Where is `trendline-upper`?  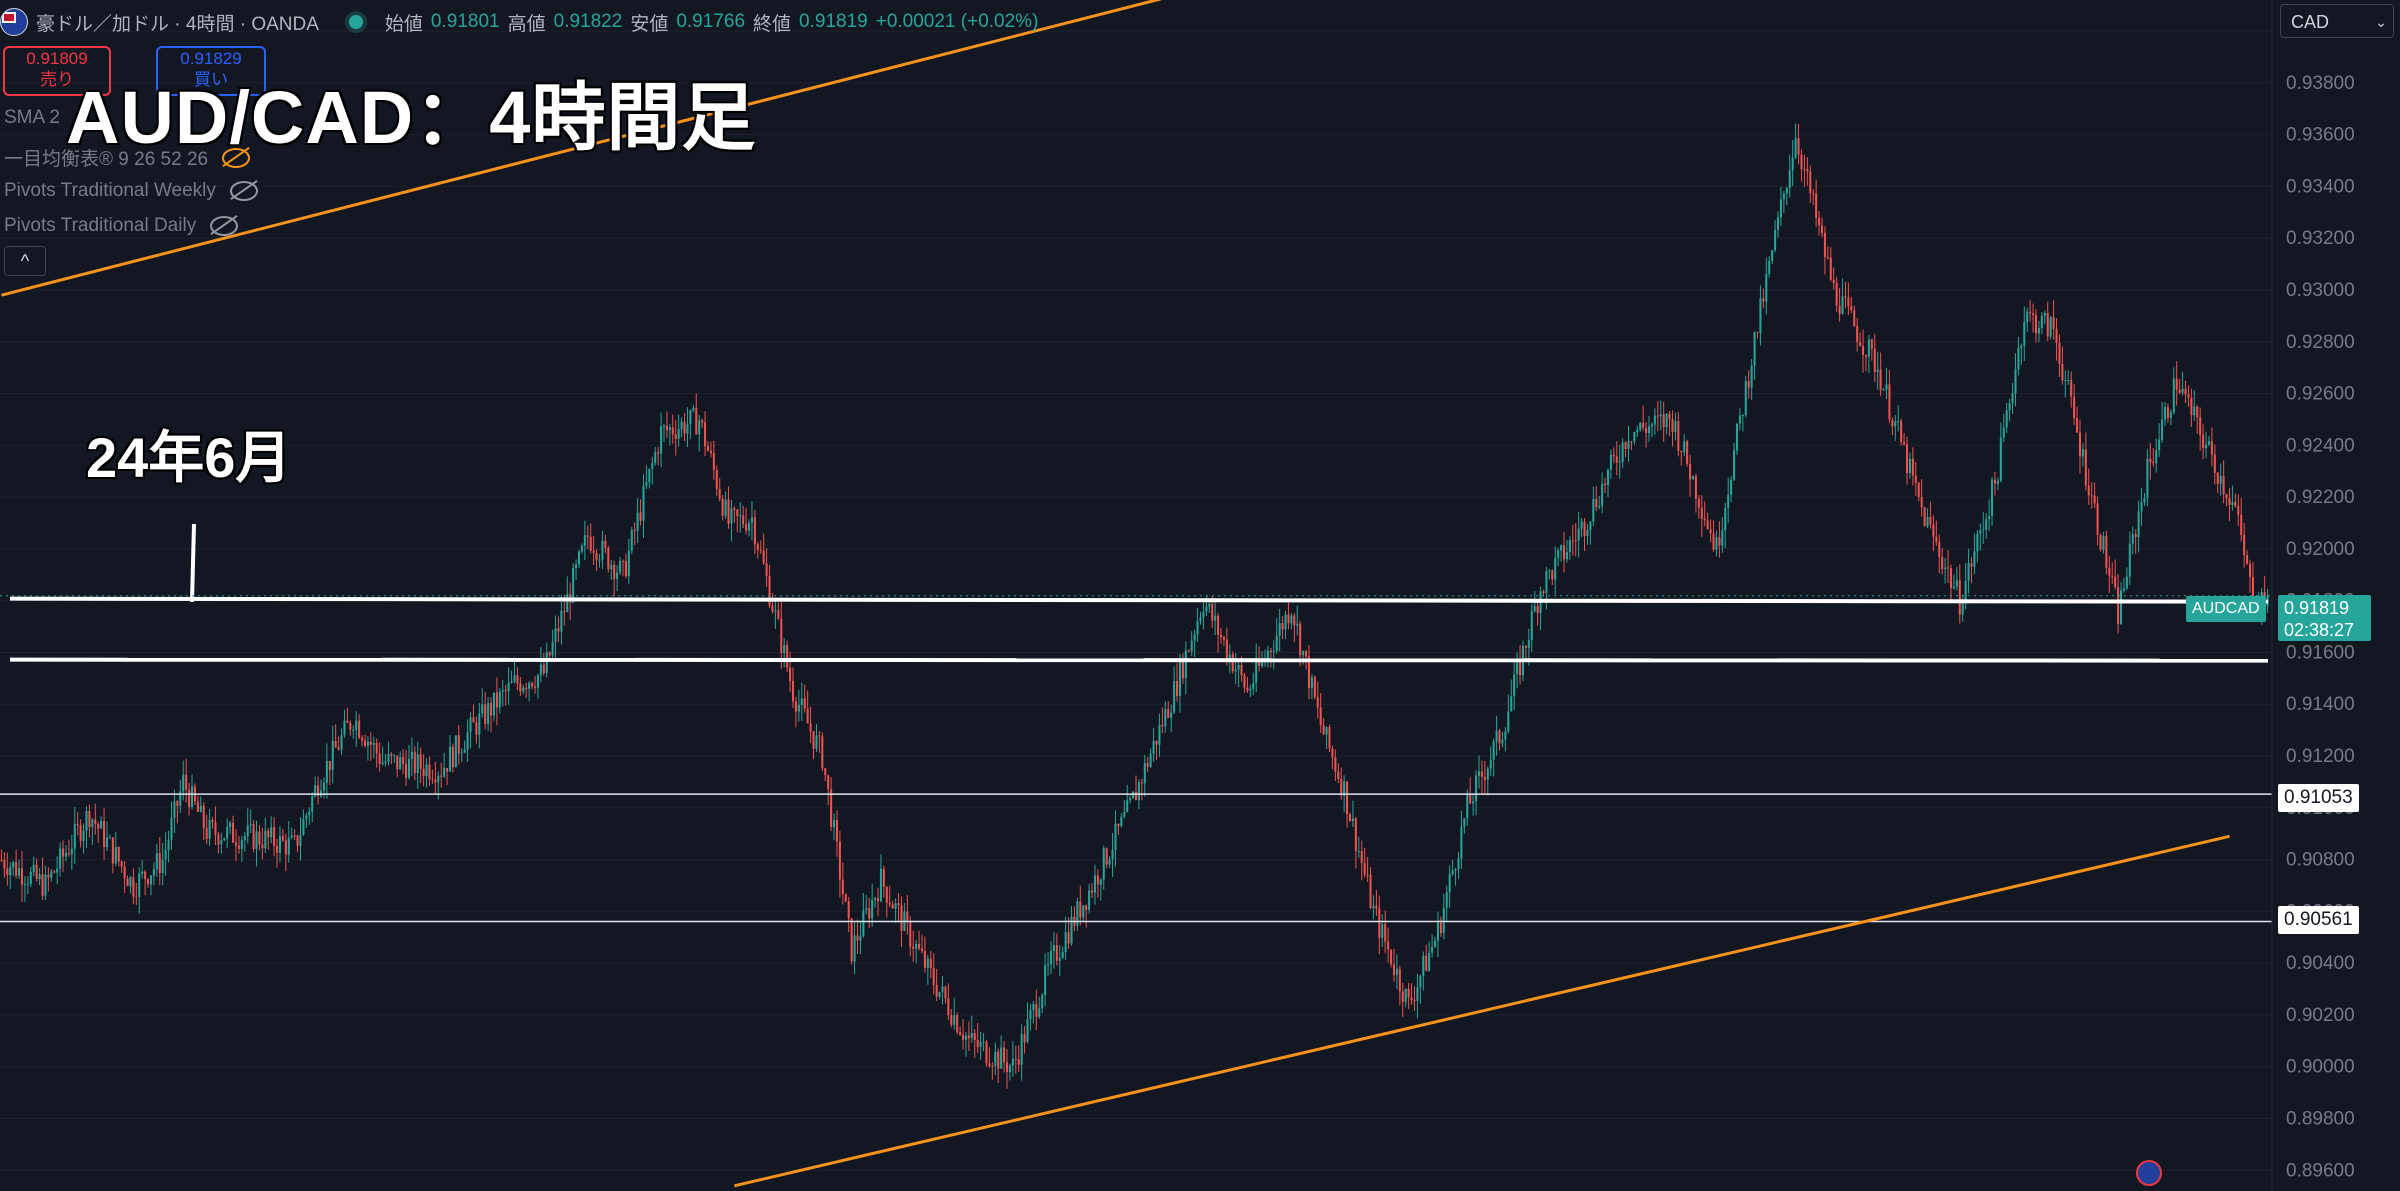
trendline-upper is located at coordinates (582, 148).